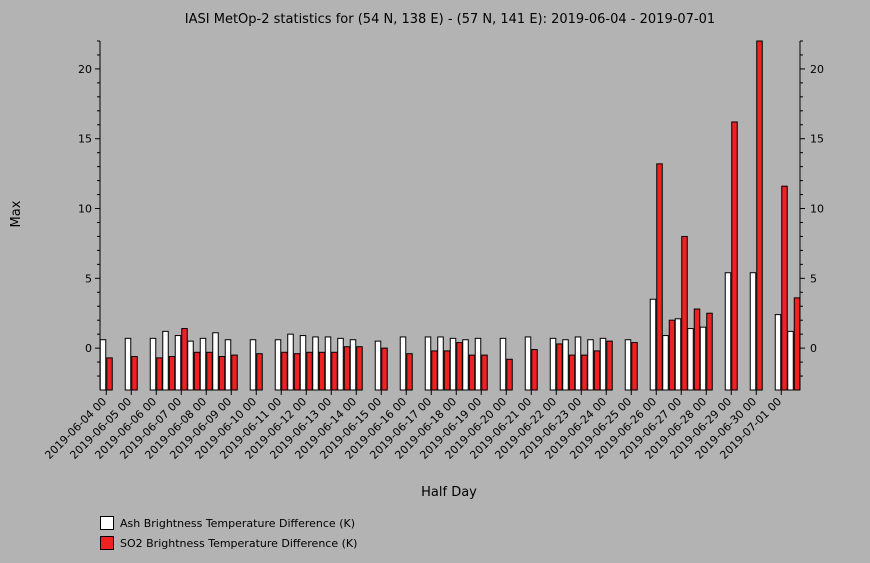 The width and height of the screenshot is (870, 563). I want to click on y-tick-label-left: 0, so click(88, 348).